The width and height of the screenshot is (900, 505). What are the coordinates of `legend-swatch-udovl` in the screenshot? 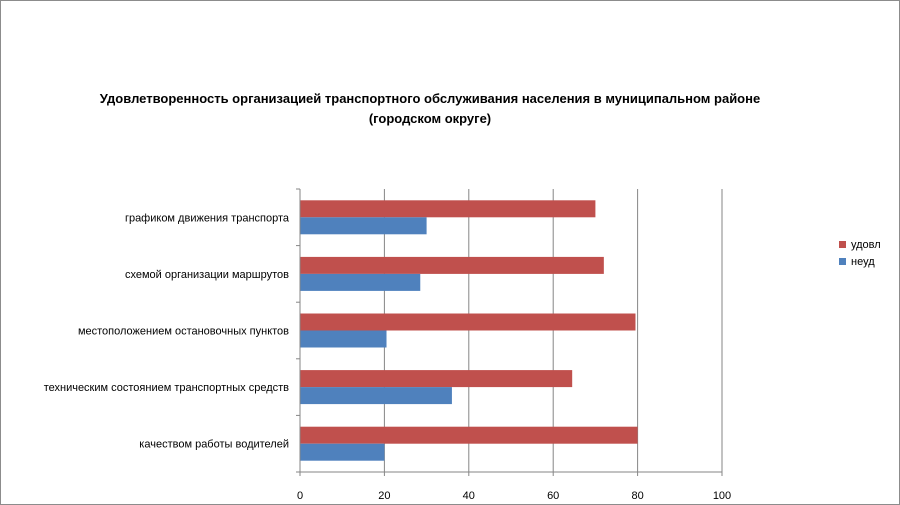 It's located at (842, 244).